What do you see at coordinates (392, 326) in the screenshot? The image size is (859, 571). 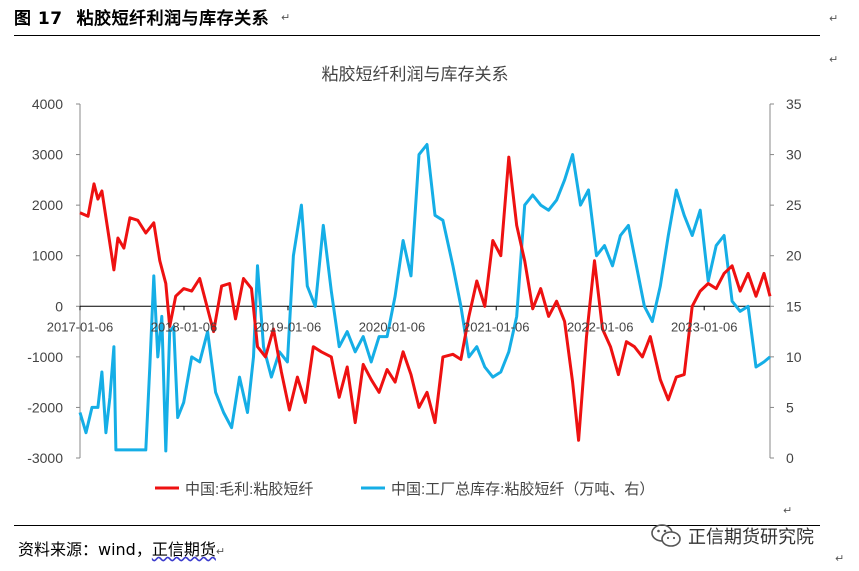 I see `x-tick-label: 2020-01-06` at bounding box center [392, 326].